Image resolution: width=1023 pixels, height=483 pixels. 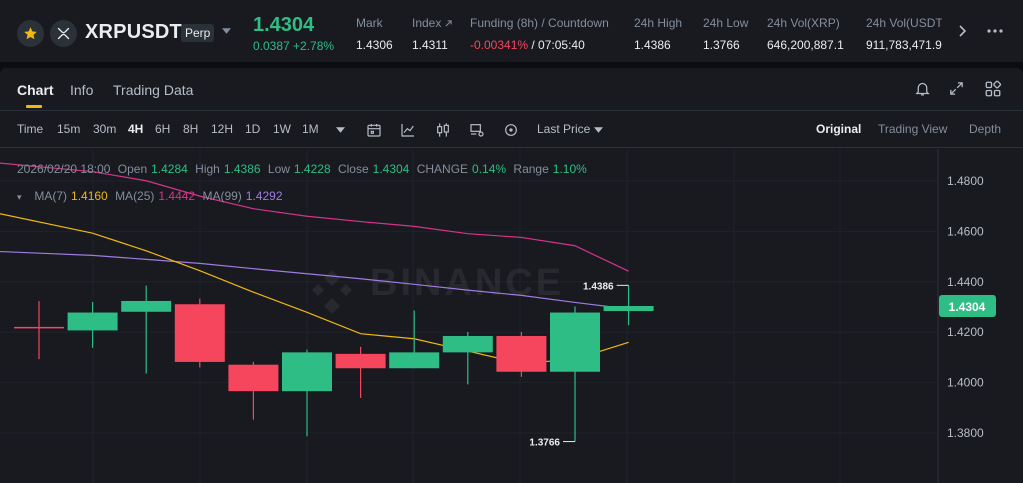 What do you see at coordinates (658, 34) in the screenshot?
I see `stat-24h-high: 24h High 1.4386` at bounding box center [658, 34].